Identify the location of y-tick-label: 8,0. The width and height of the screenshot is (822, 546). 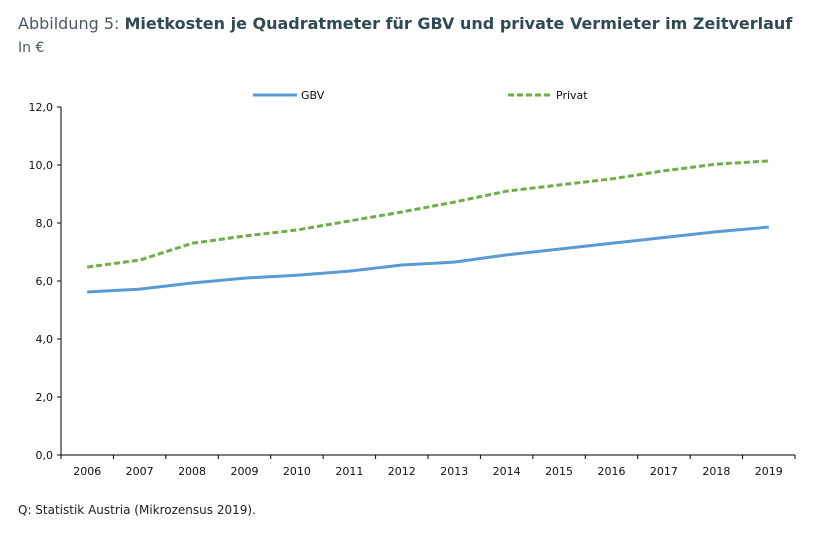
(45, 223).